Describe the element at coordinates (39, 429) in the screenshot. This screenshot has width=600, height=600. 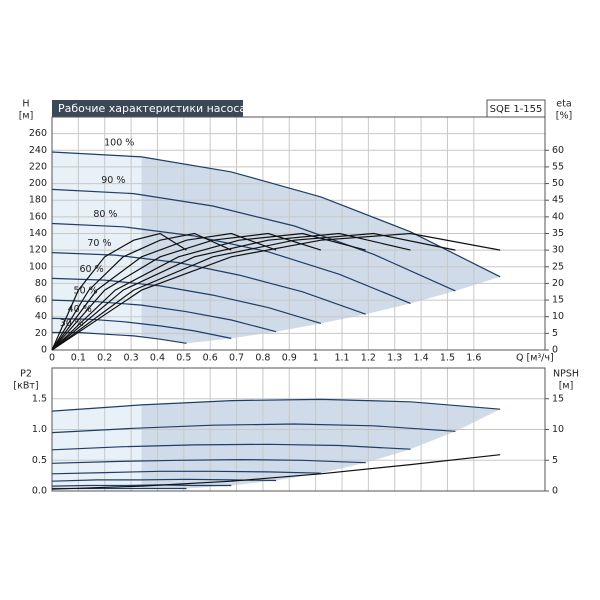
I see `y-tick-label: 1.0` at that location.